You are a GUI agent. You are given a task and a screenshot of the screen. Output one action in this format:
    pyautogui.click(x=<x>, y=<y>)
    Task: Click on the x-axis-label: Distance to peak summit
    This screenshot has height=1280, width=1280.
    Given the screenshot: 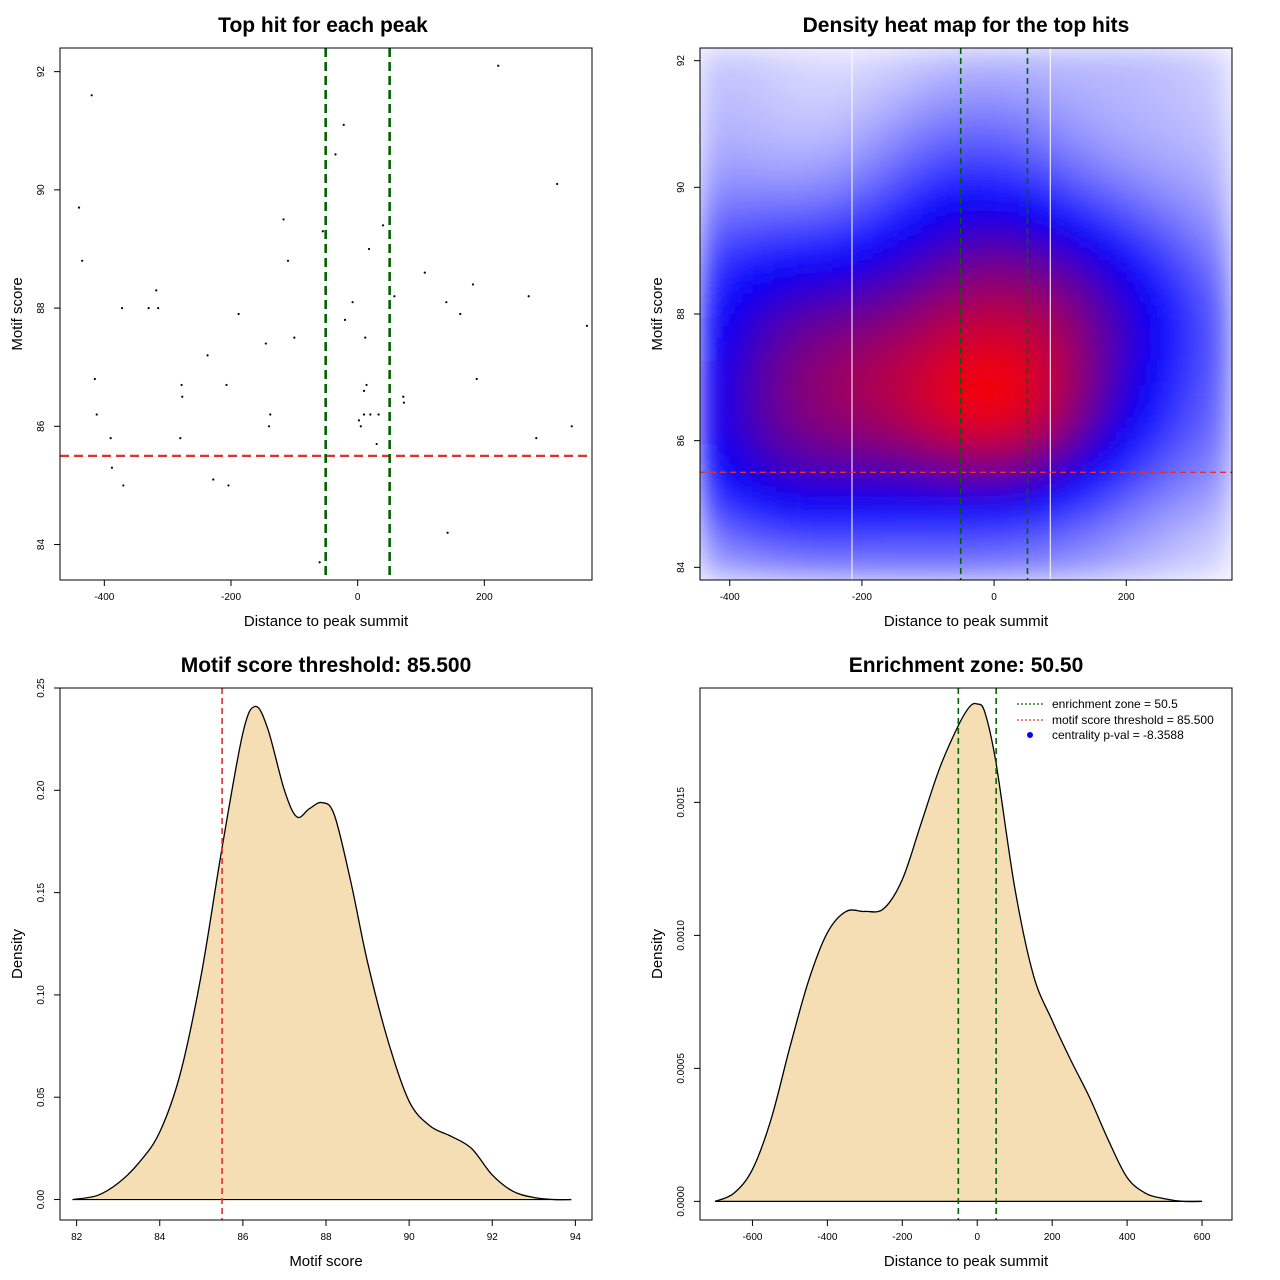 What is the action you would take?
    pyautogui.click(x=966, y=621)
    